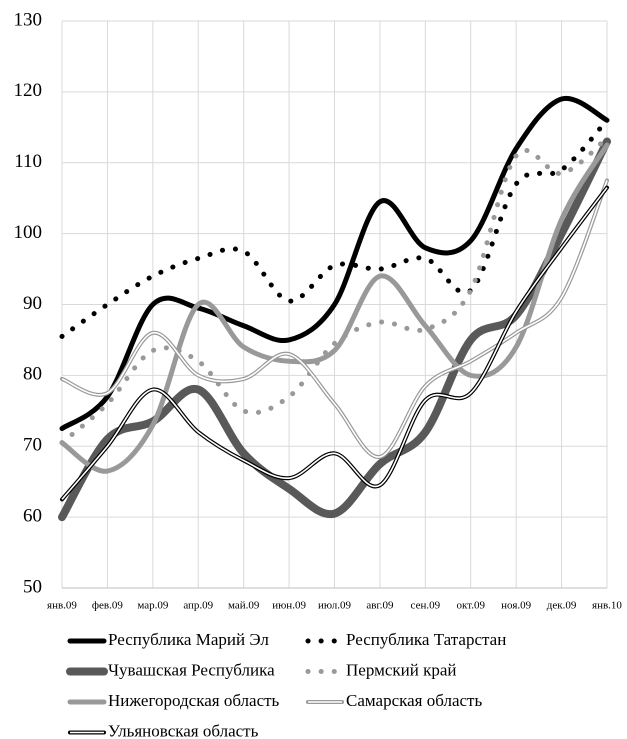 Image resolution: width=627 pixels, height=739 pixels. What do you see at coordinates (516, 606) in the screenshot?
I see `x-tick-label: ноя.09` at bounding box center [516, 606].